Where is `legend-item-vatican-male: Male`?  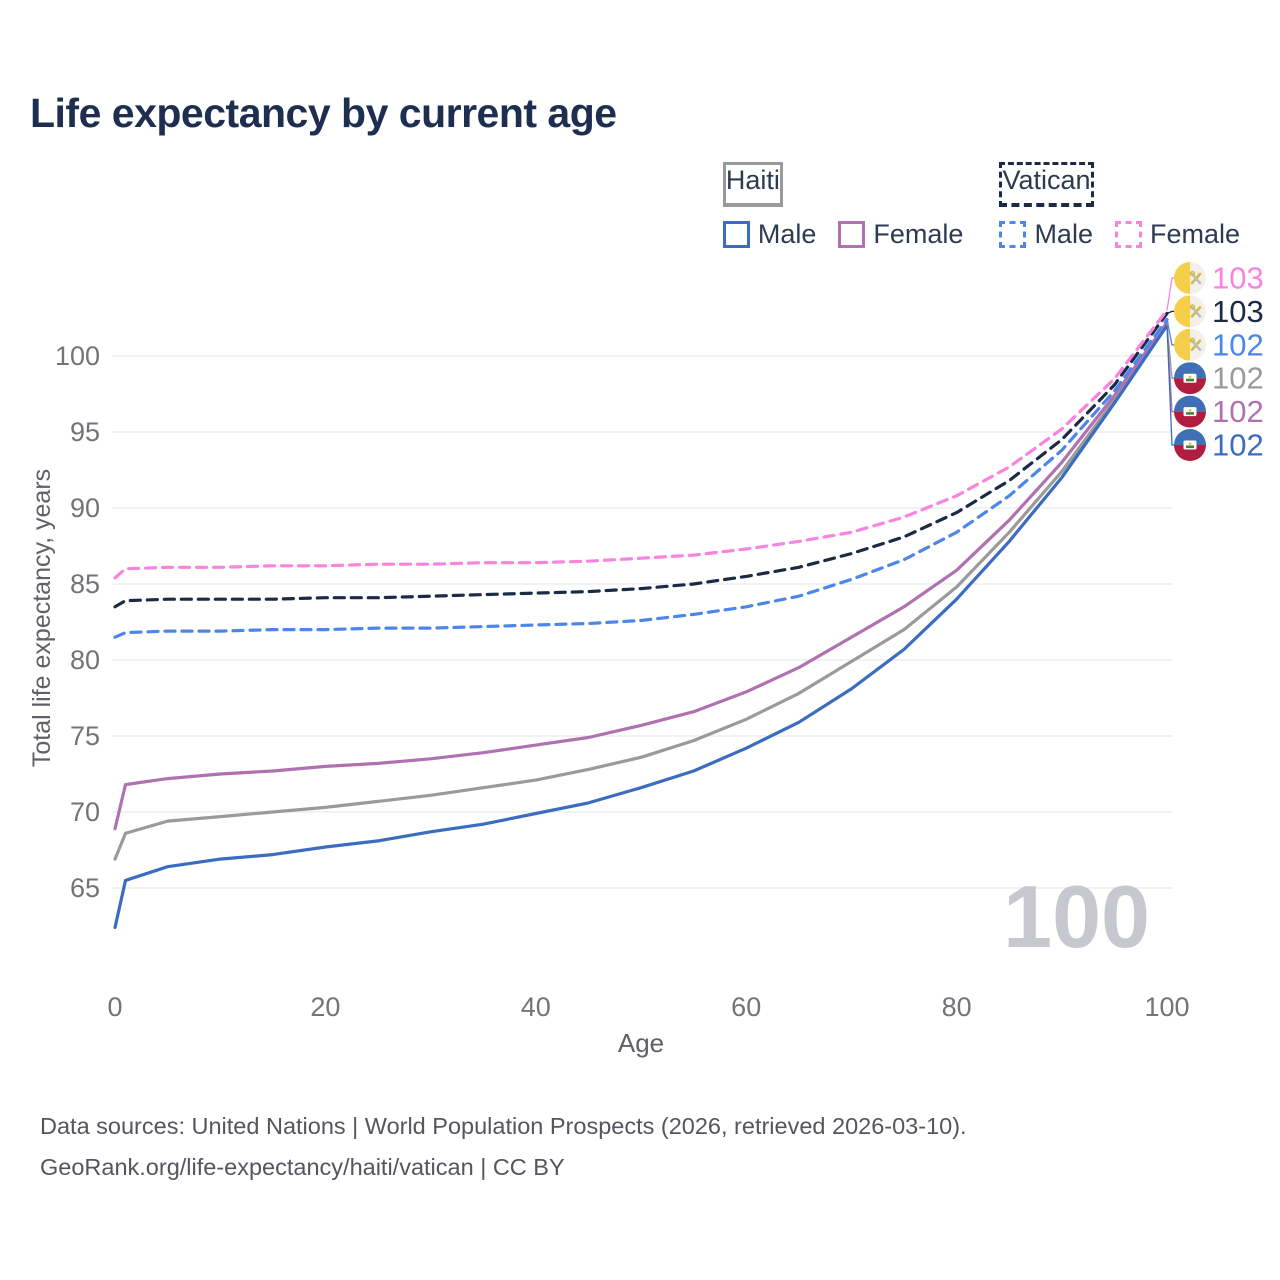 legend-item-vatican-male: Male is located at coordinates (1046, 234).